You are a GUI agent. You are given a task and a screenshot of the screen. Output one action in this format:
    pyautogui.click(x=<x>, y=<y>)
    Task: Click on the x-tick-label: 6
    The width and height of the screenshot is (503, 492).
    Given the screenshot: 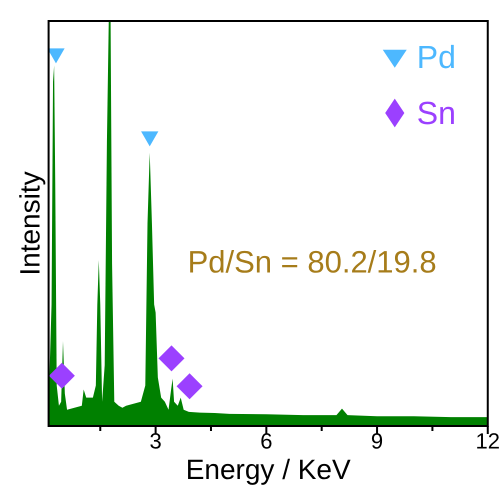 What is the action you would take?
    pyautogui.click(x=266, y=441)
    